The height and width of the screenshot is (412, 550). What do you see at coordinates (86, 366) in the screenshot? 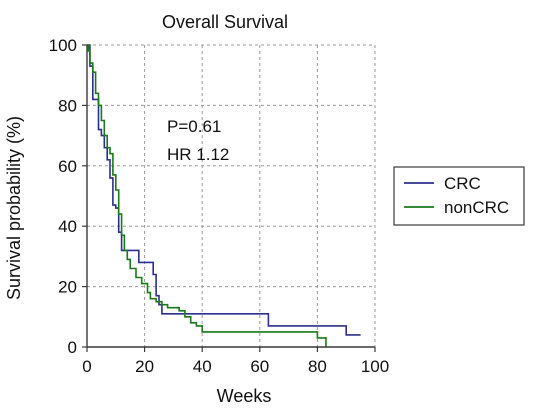
I see `x-tick-label: 0` at bounding box center [86, 366].